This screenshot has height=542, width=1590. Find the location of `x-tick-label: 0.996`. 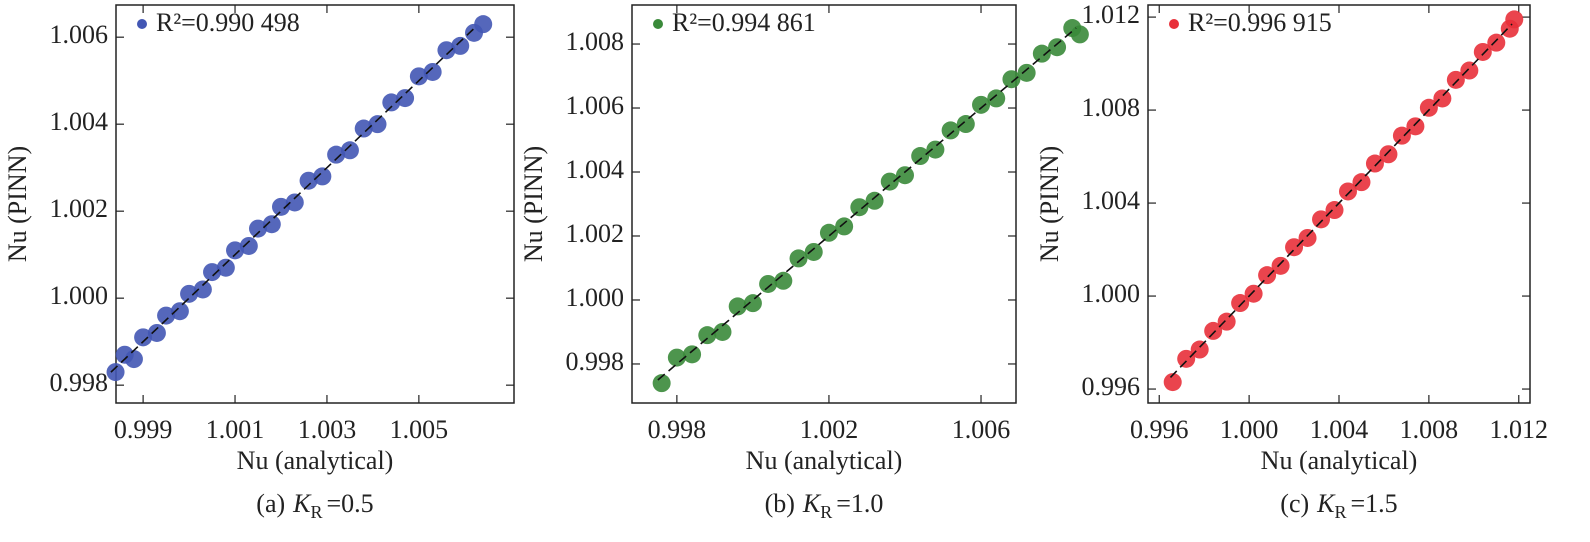

x-tick-label: 0.996 is located at coordinates (1159, 429).